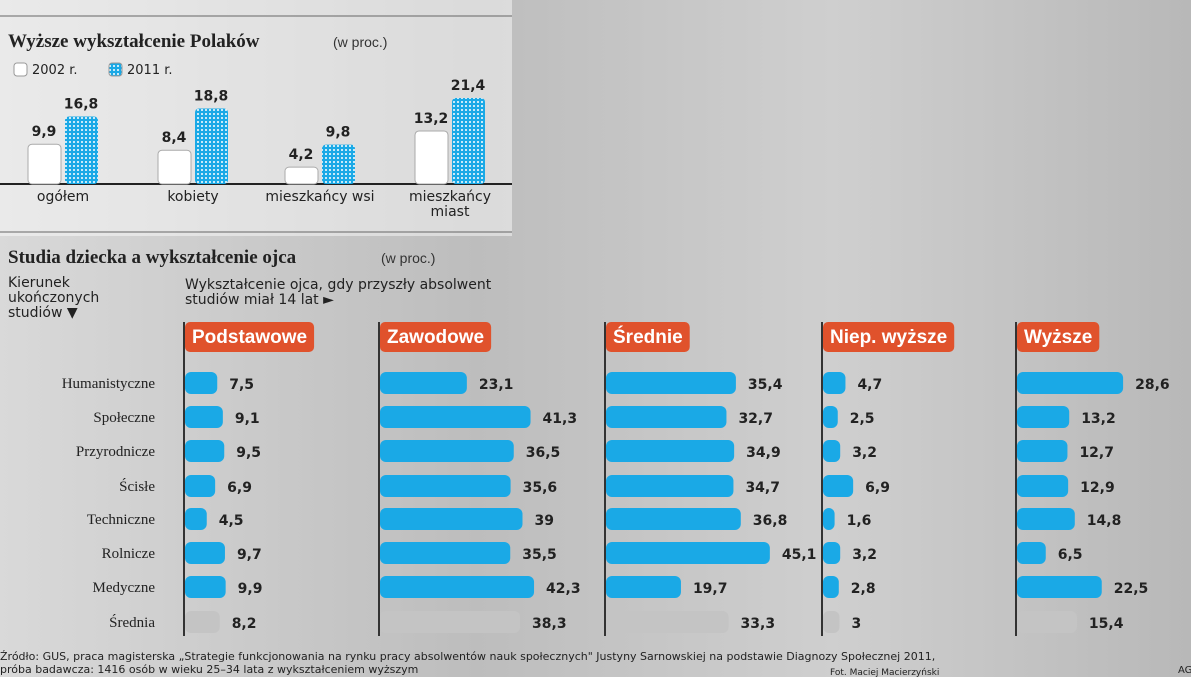  What do you see at coordinates (152, 257) in the screenshot?
I see `chart-title: Studia dziecka a wykształcenie ojca` at bounding box center [152, 257].